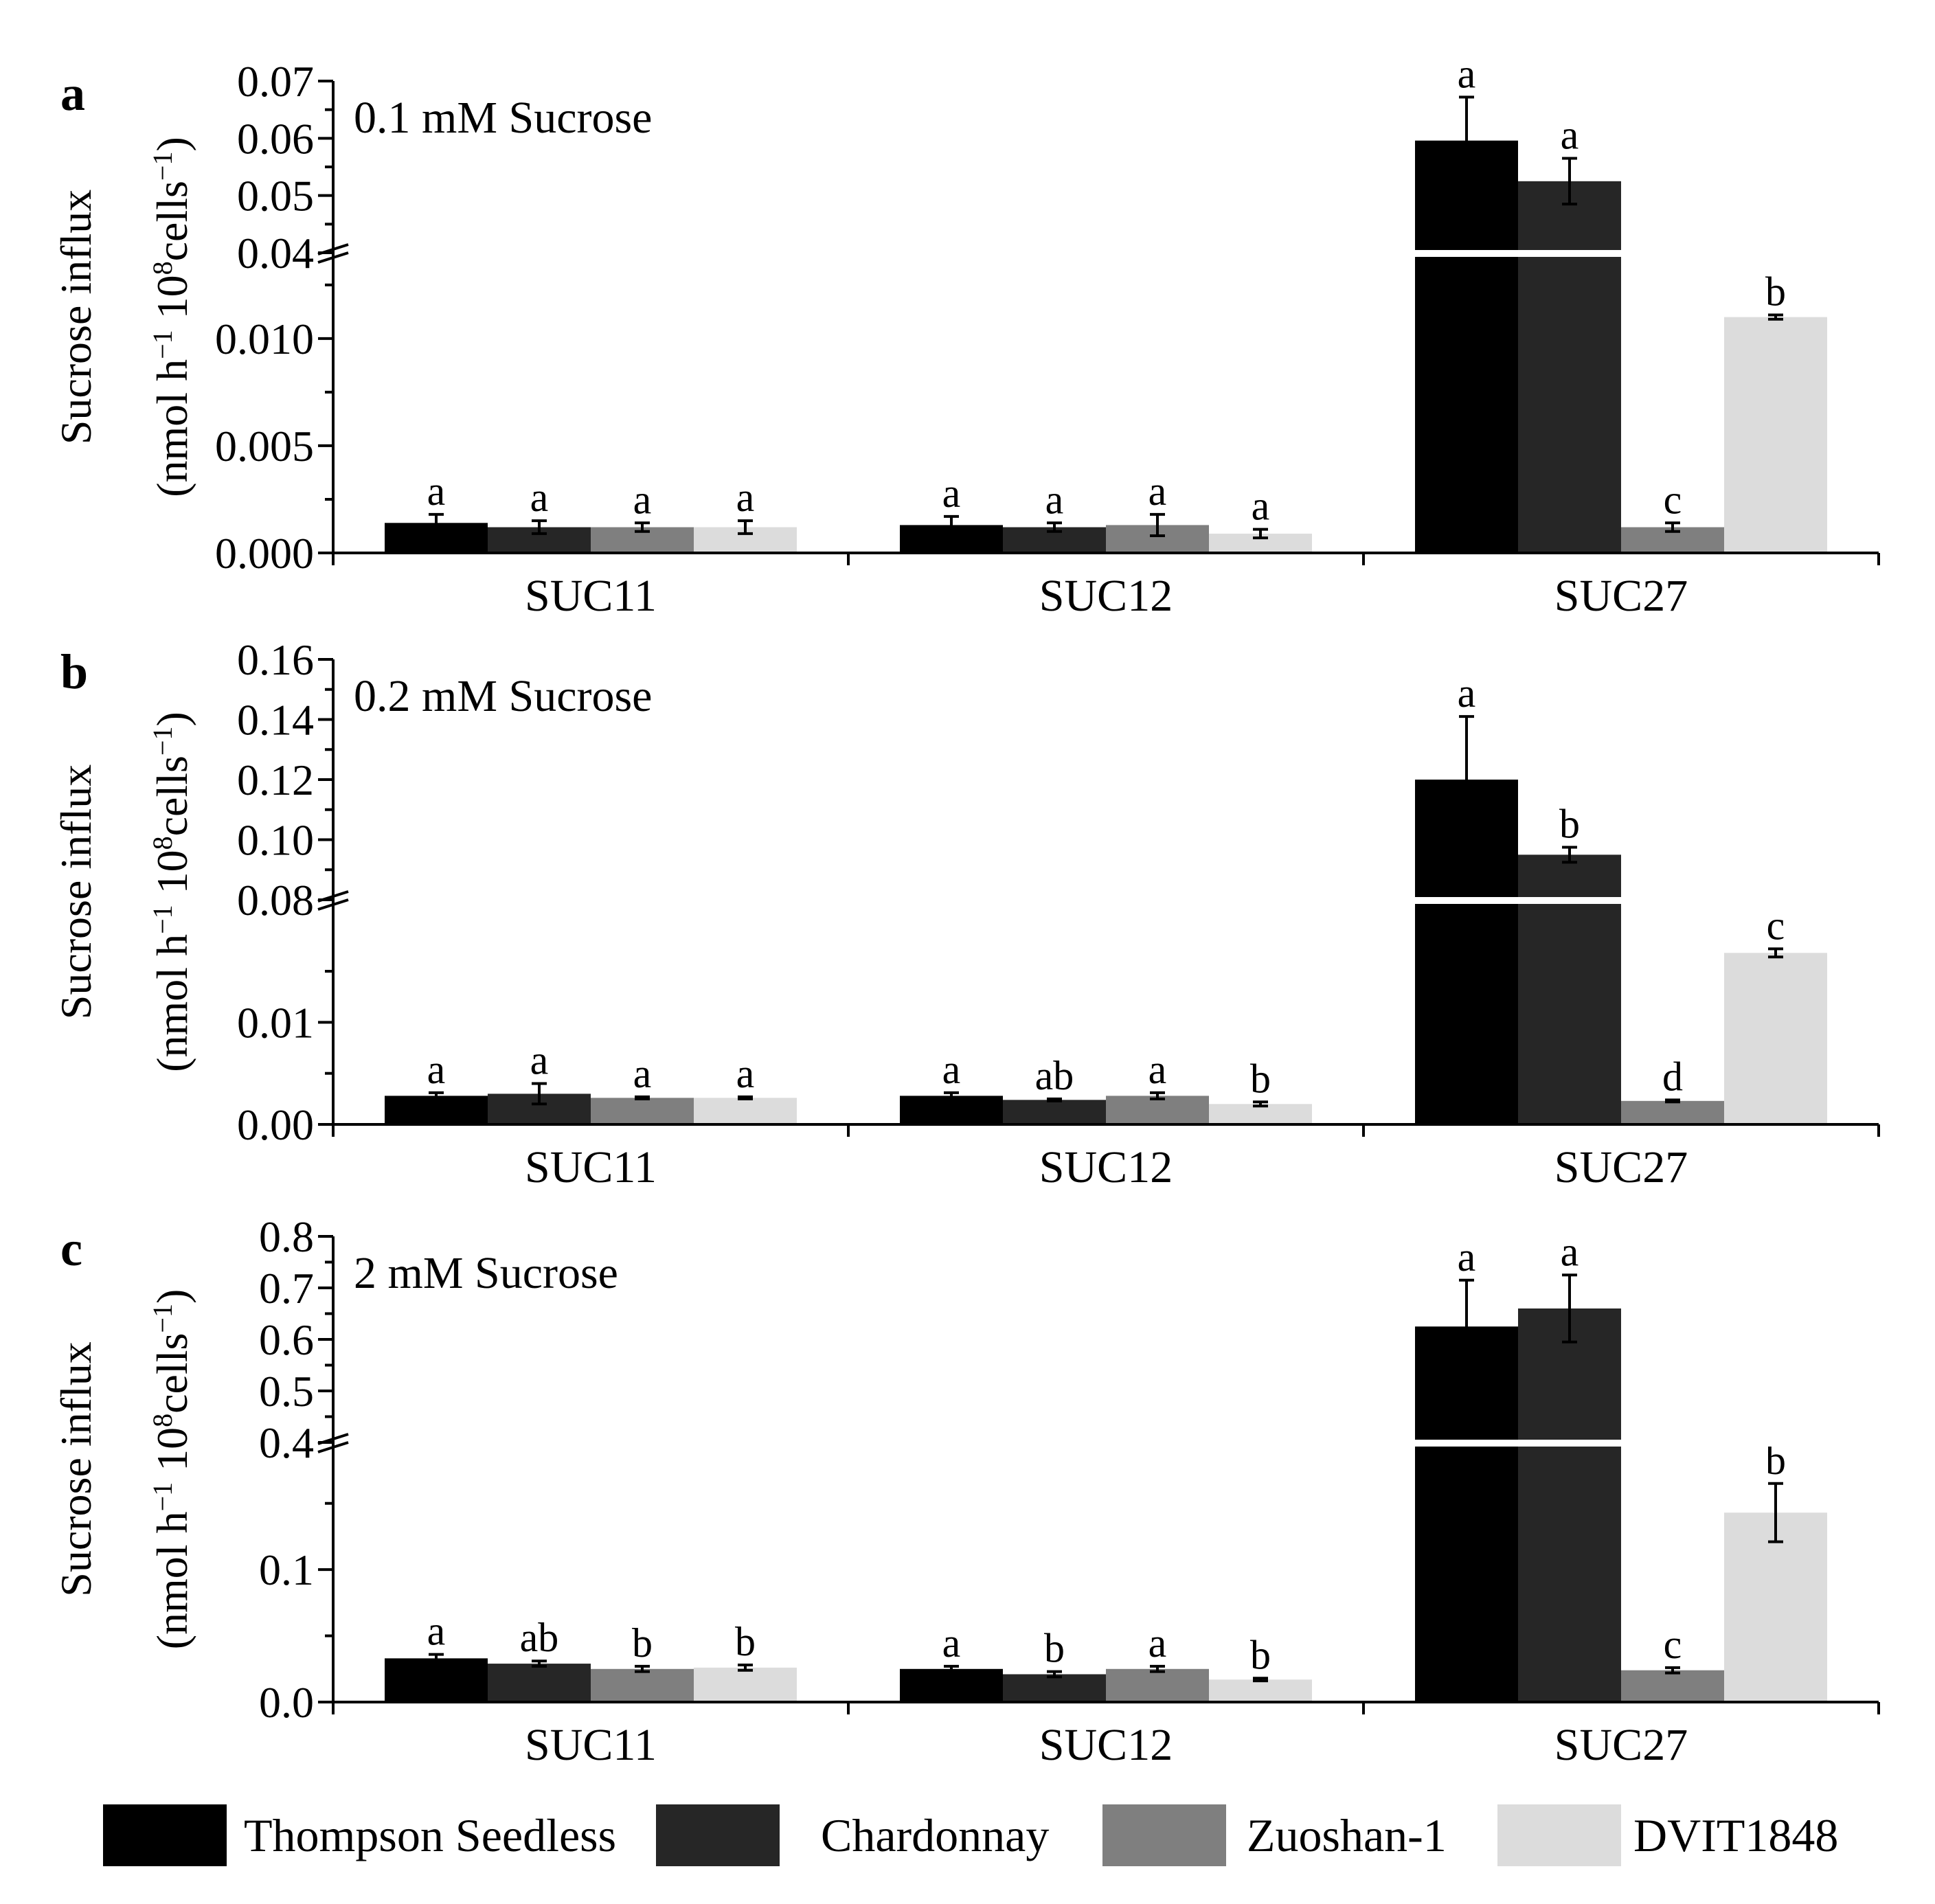 The height and width of the screenshot is (1904, 1935). Describe the element at coordinates (286, 1702) in the screenshot. I see `y-tick-label: 0.0` at that location.